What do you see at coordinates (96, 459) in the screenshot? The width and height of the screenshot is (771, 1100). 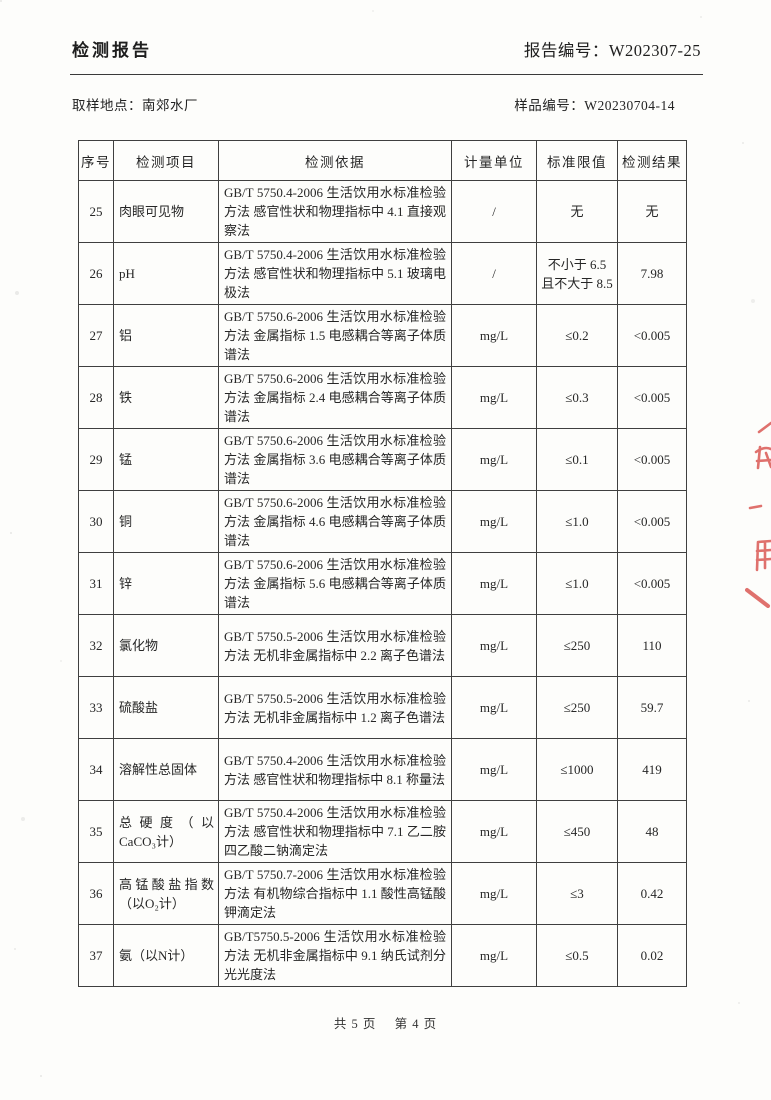 I see `cell-no: 29` at bounding box center [96, 459].